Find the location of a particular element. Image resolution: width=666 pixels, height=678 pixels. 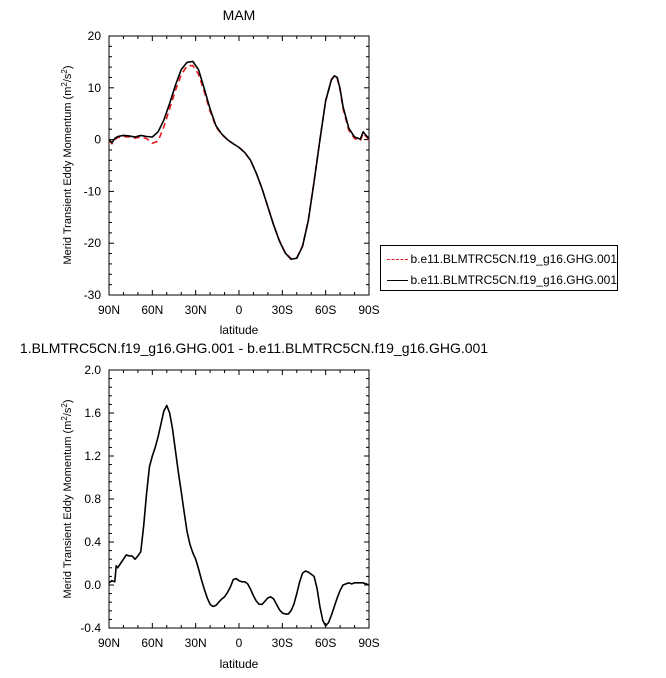

top-ylabel-sup2: 2 is located at coordinates (64, 71).